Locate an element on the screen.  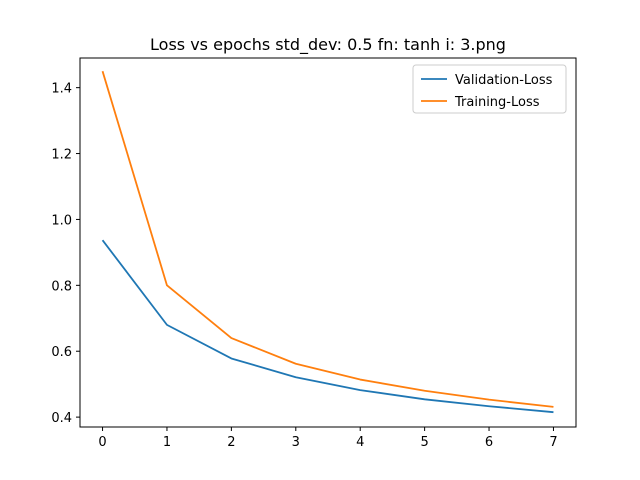
x-axis: 0 1 2 3 4 5 6 7 is located at coordinates (328, 438).